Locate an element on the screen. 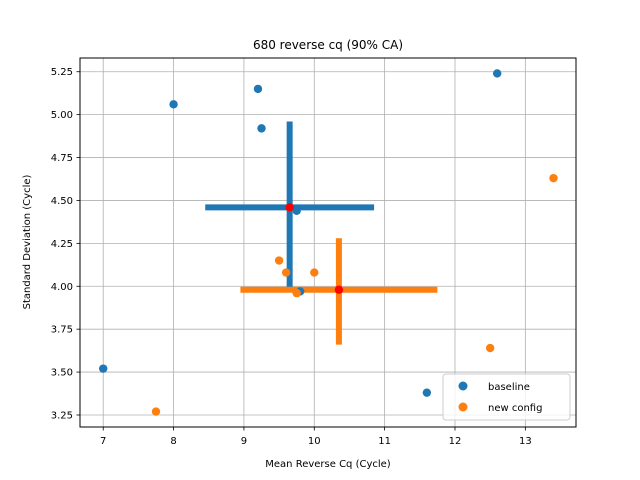 This screenshot has height=480, width=640. legend-marker-baseline is located at coordinates (463, 386).